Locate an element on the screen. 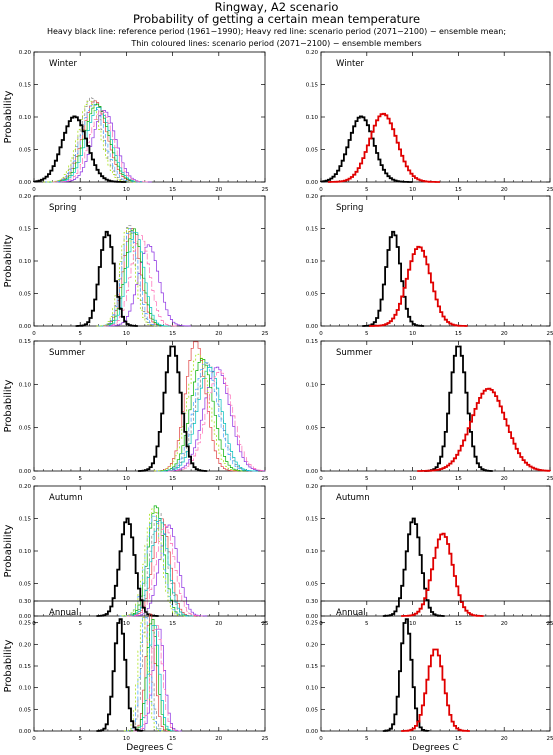 The image size is (553, 755). chart-title: Ringway, A2 scenario is located at coordinates (276, 7).